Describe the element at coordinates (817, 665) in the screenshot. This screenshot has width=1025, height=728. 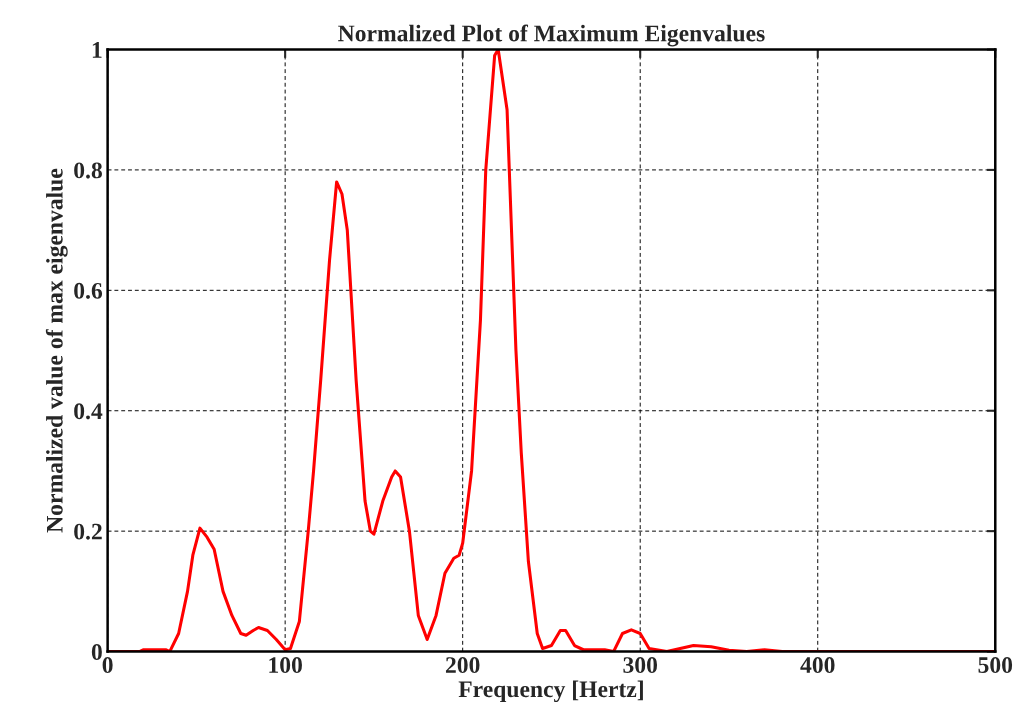
I see `x-tick-label: 400` at that location.